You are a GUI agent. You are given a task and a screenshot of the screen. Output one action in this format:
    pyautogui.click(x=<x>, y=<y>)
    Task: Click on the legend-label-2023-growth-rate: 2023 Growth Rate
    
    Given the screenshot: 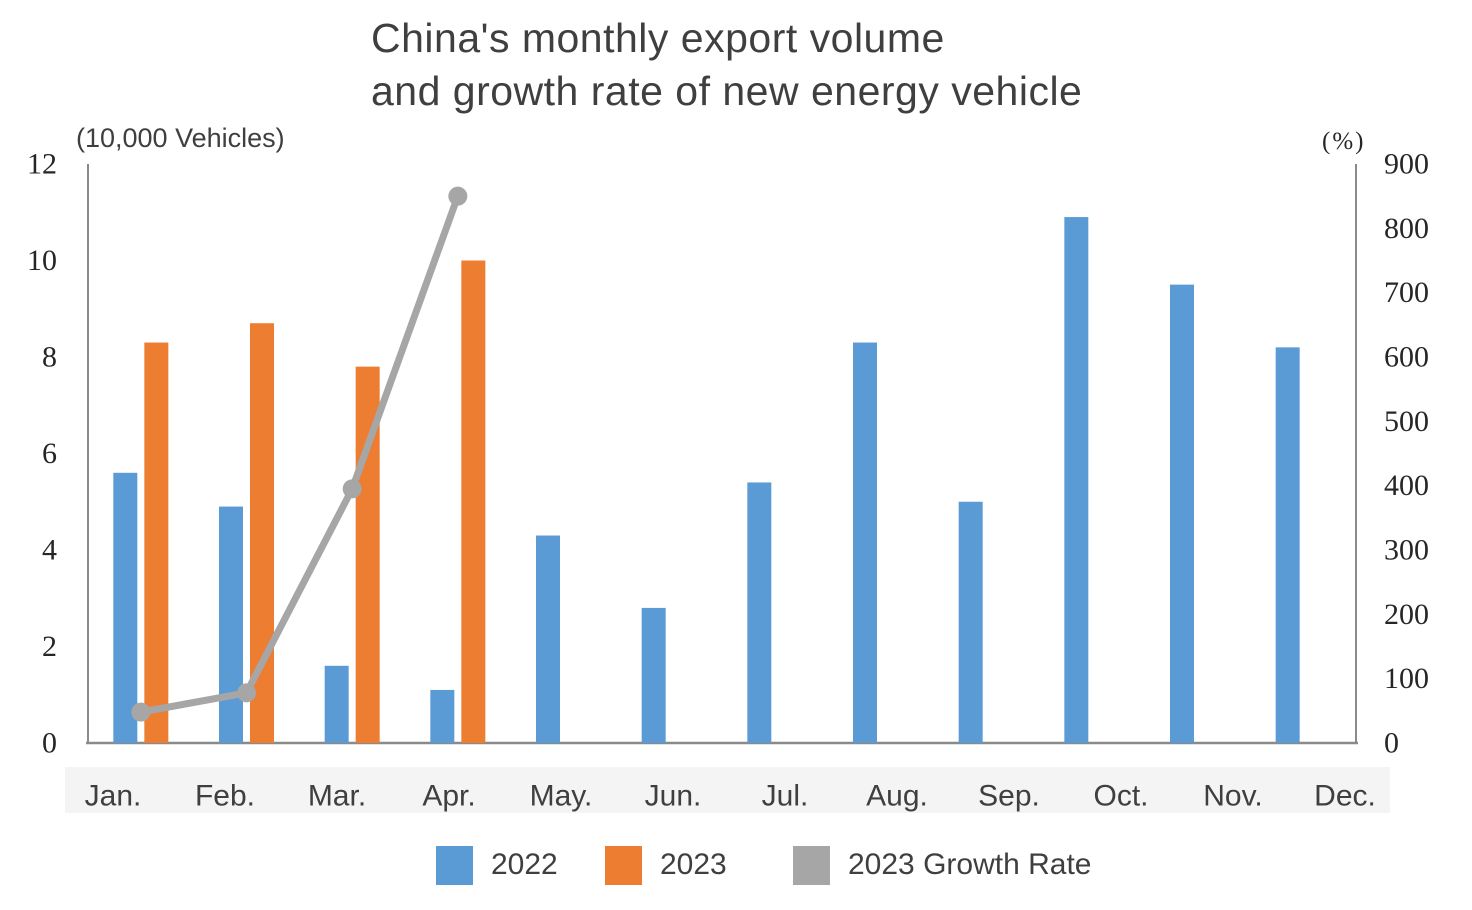 What is the action you would take?
    pyautogui.click(x=970, y=864)
    